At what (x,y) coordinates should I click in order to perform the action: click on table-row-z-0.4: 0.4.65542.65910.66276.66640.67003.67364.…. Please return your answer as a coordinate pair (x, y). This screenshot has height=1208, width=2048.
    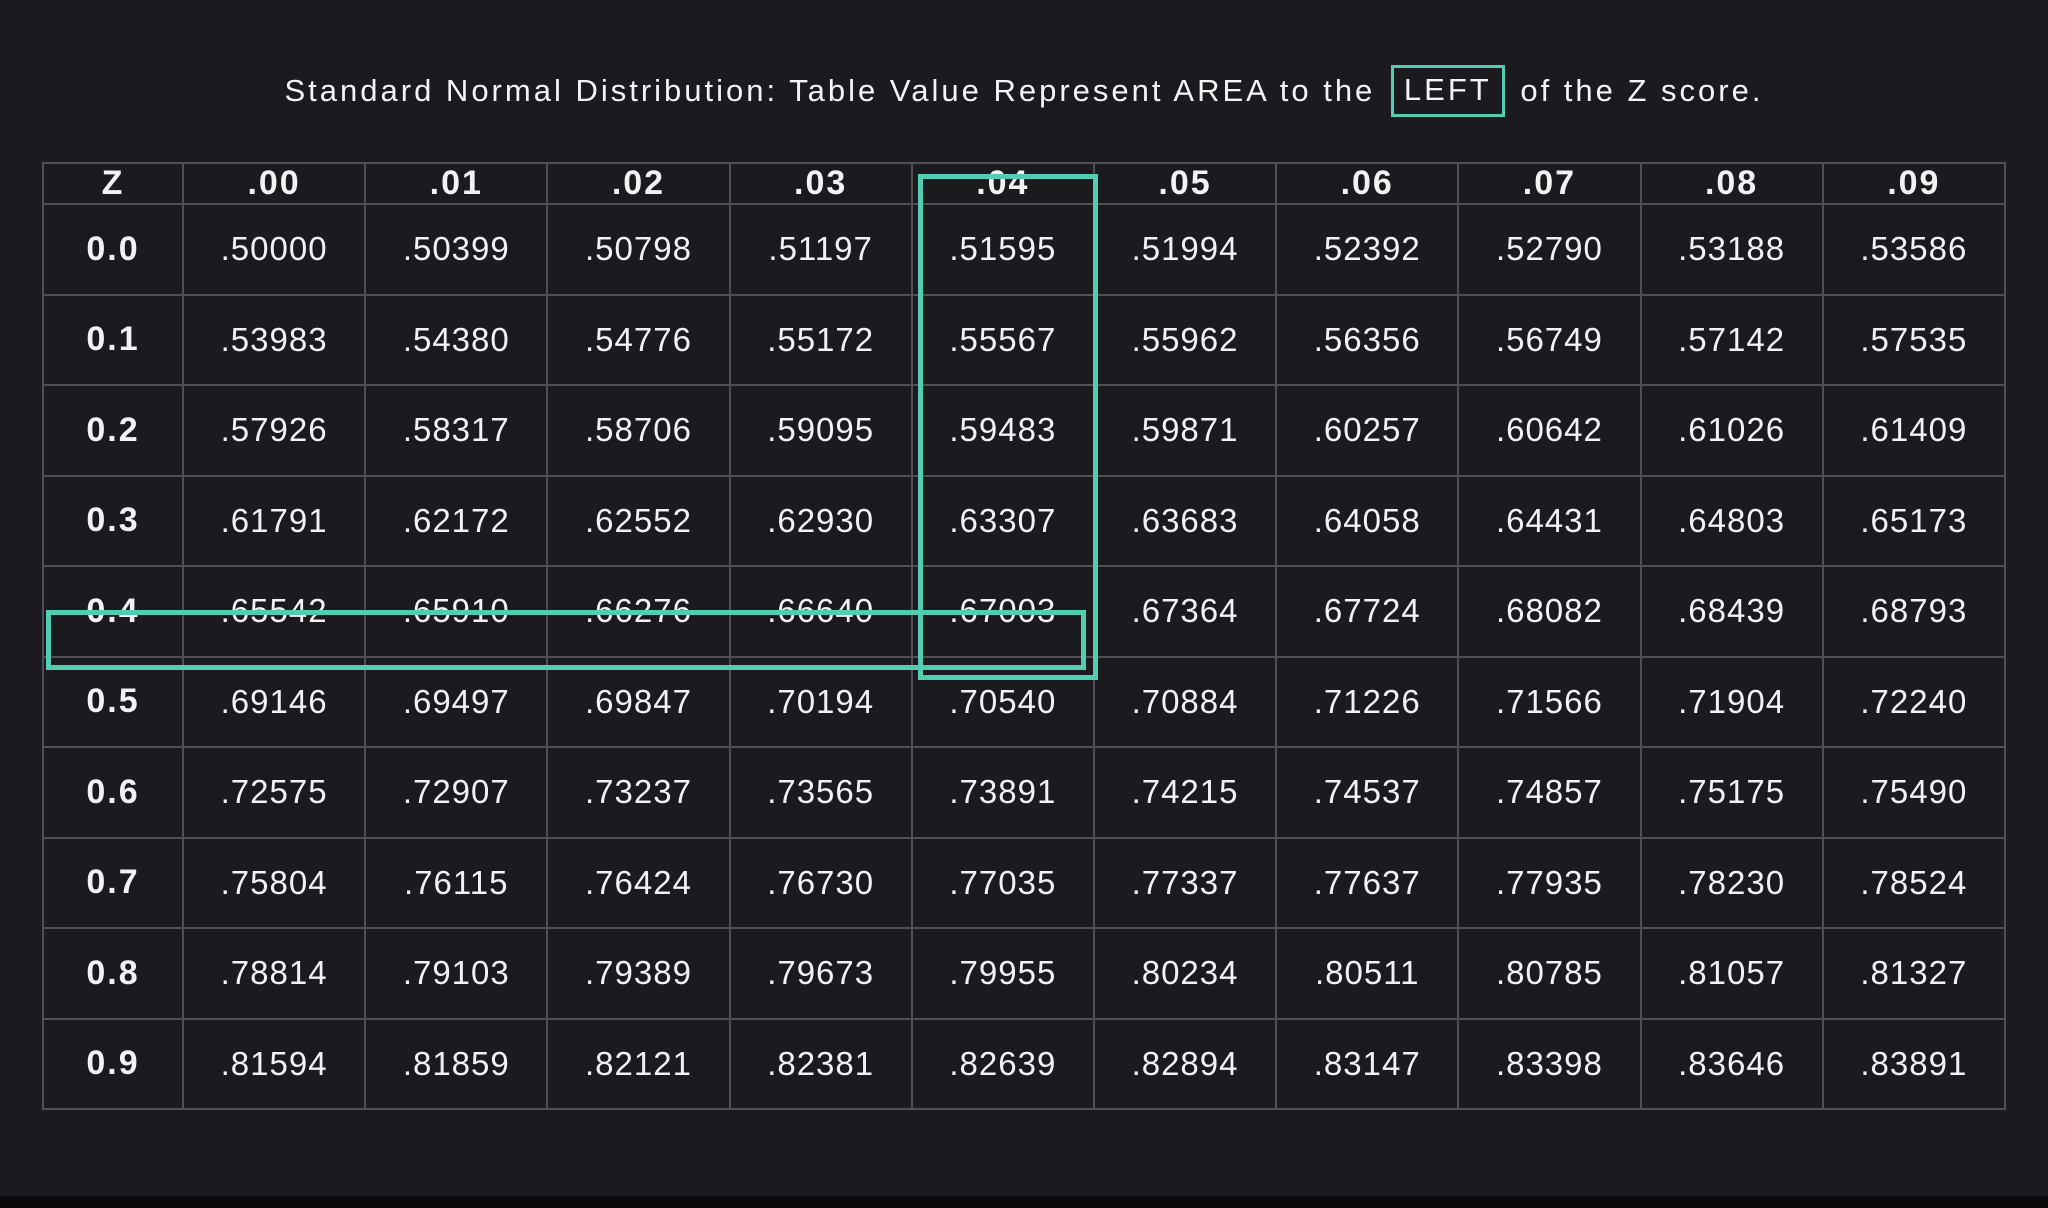
    Looking at the image, I should click on (1024, 611).